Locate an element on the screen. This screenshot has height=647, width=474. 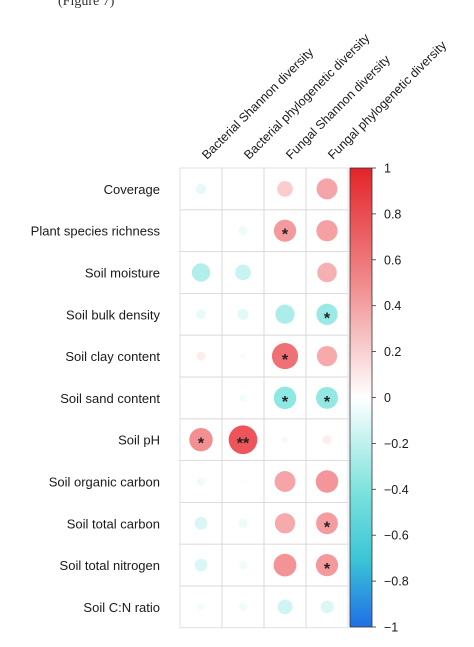
colorbar-tick-label: −0.2 is located at coordinates (396, 444).